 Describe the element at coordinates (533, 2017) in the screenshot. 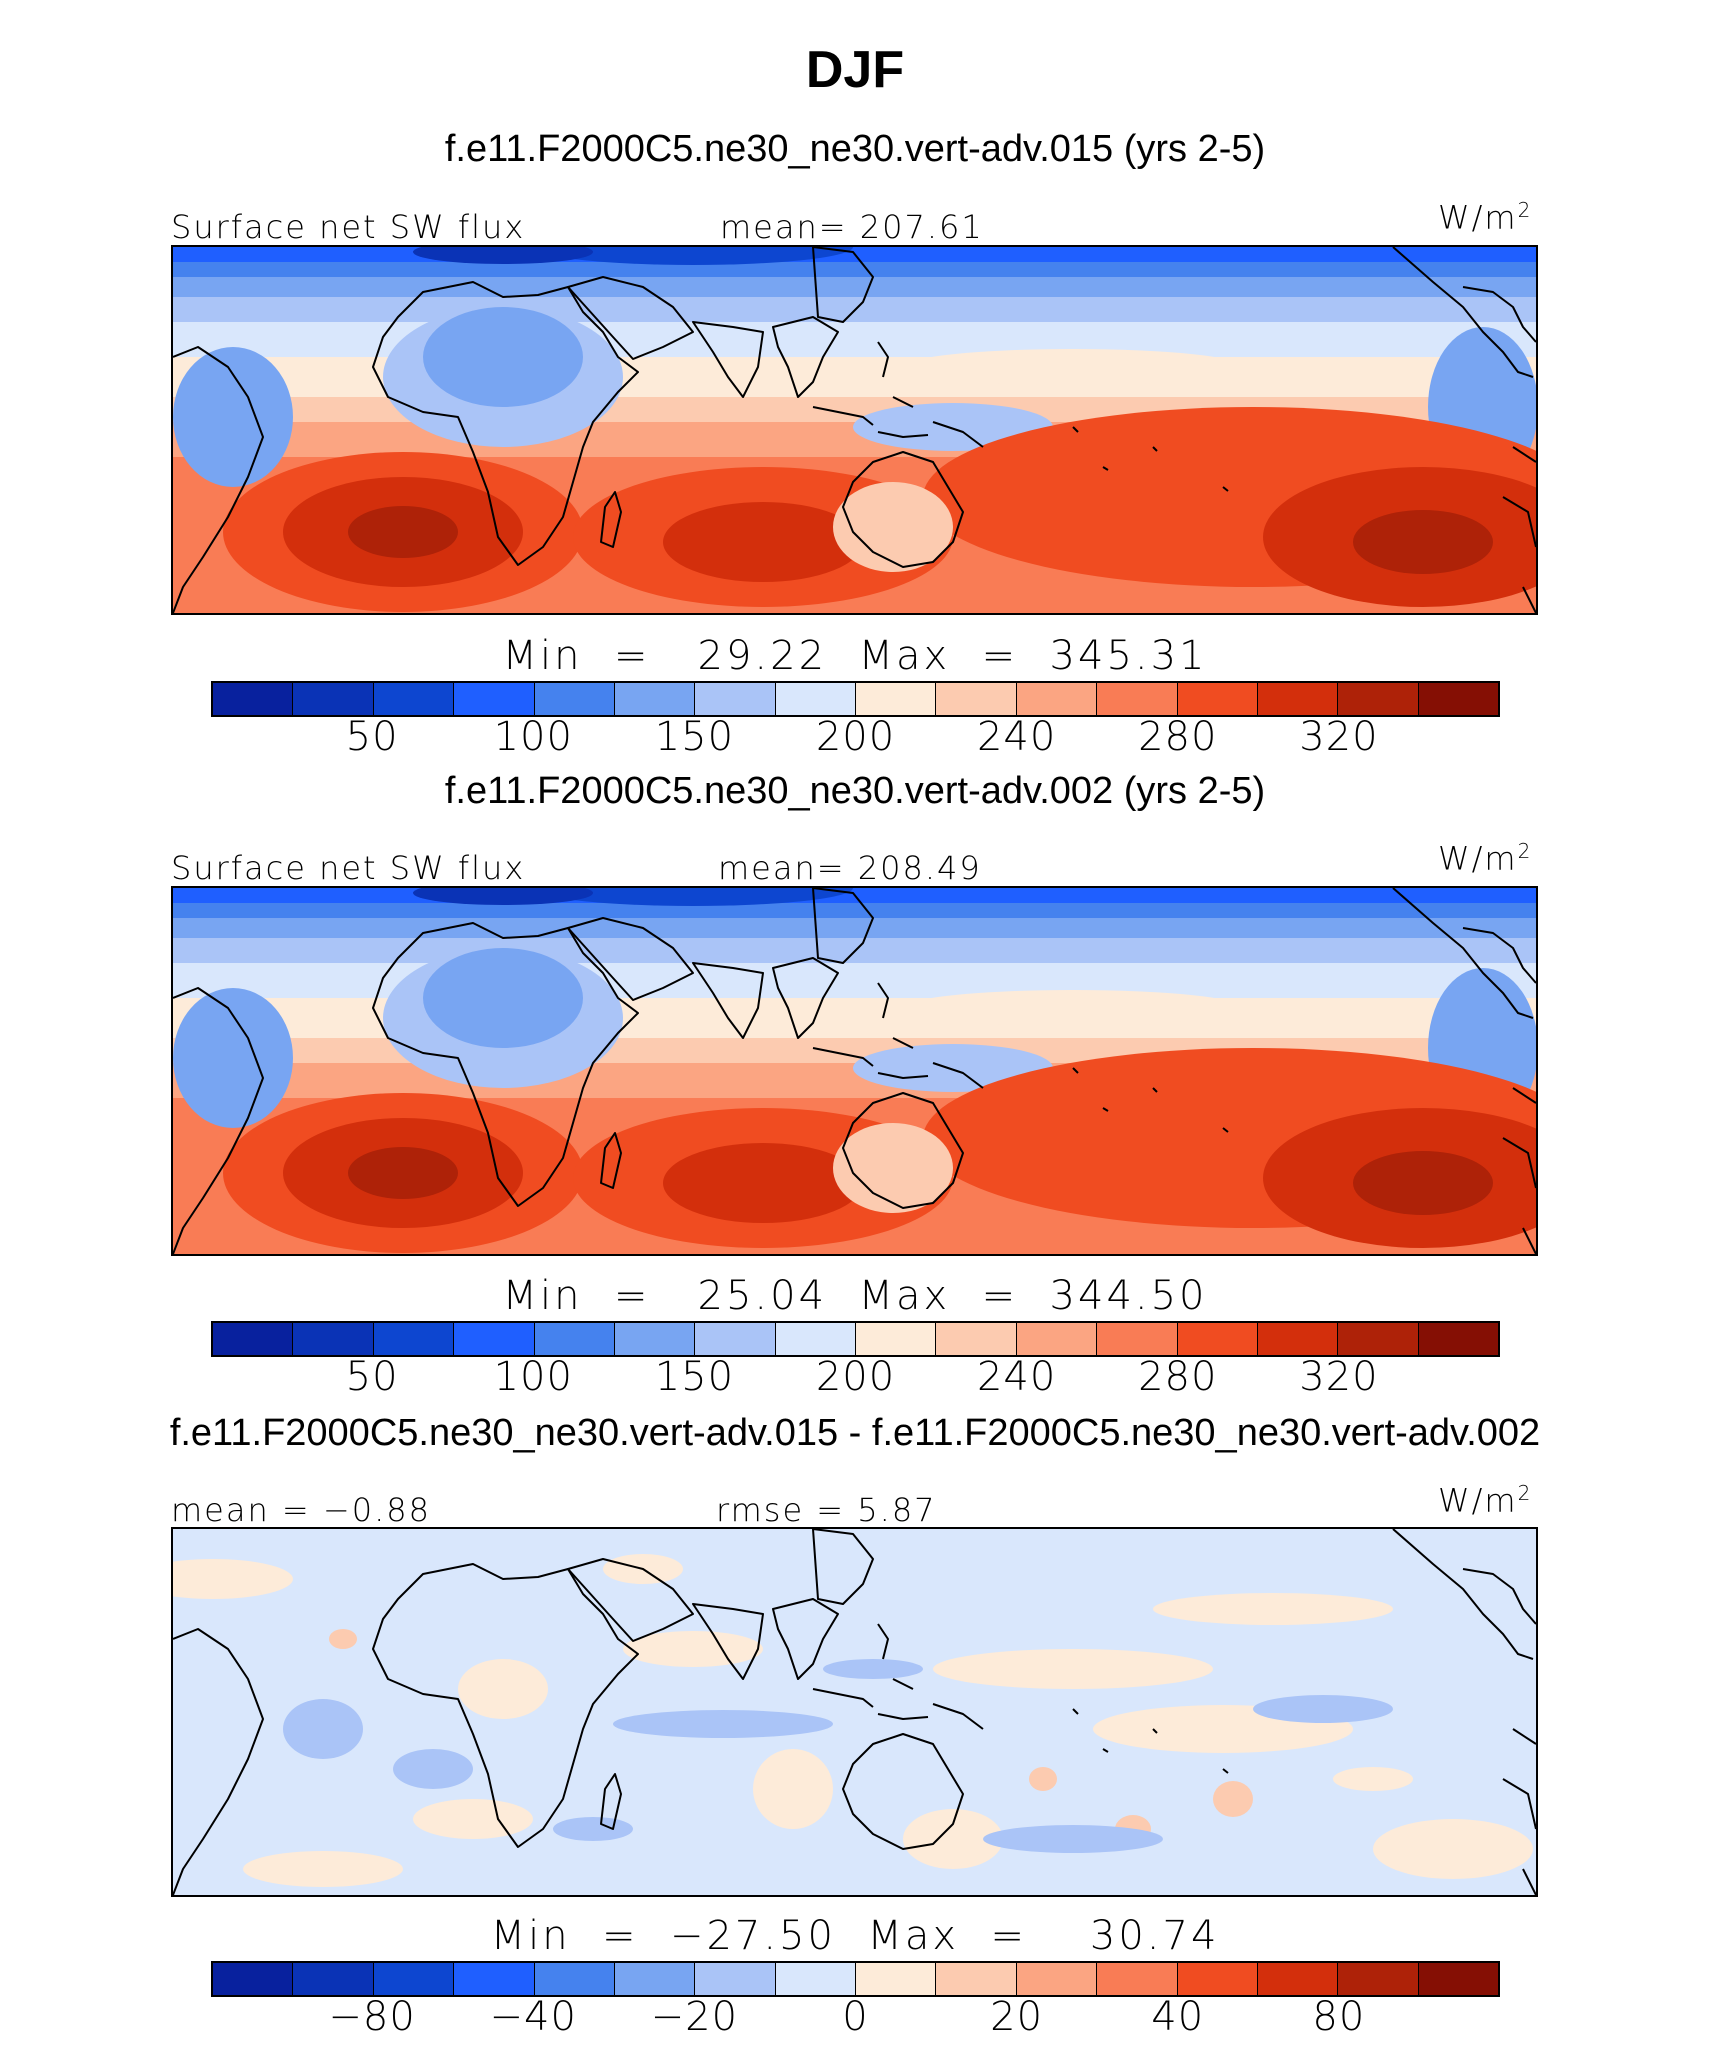

I see `colorbar-tick-label: −40` at that location.